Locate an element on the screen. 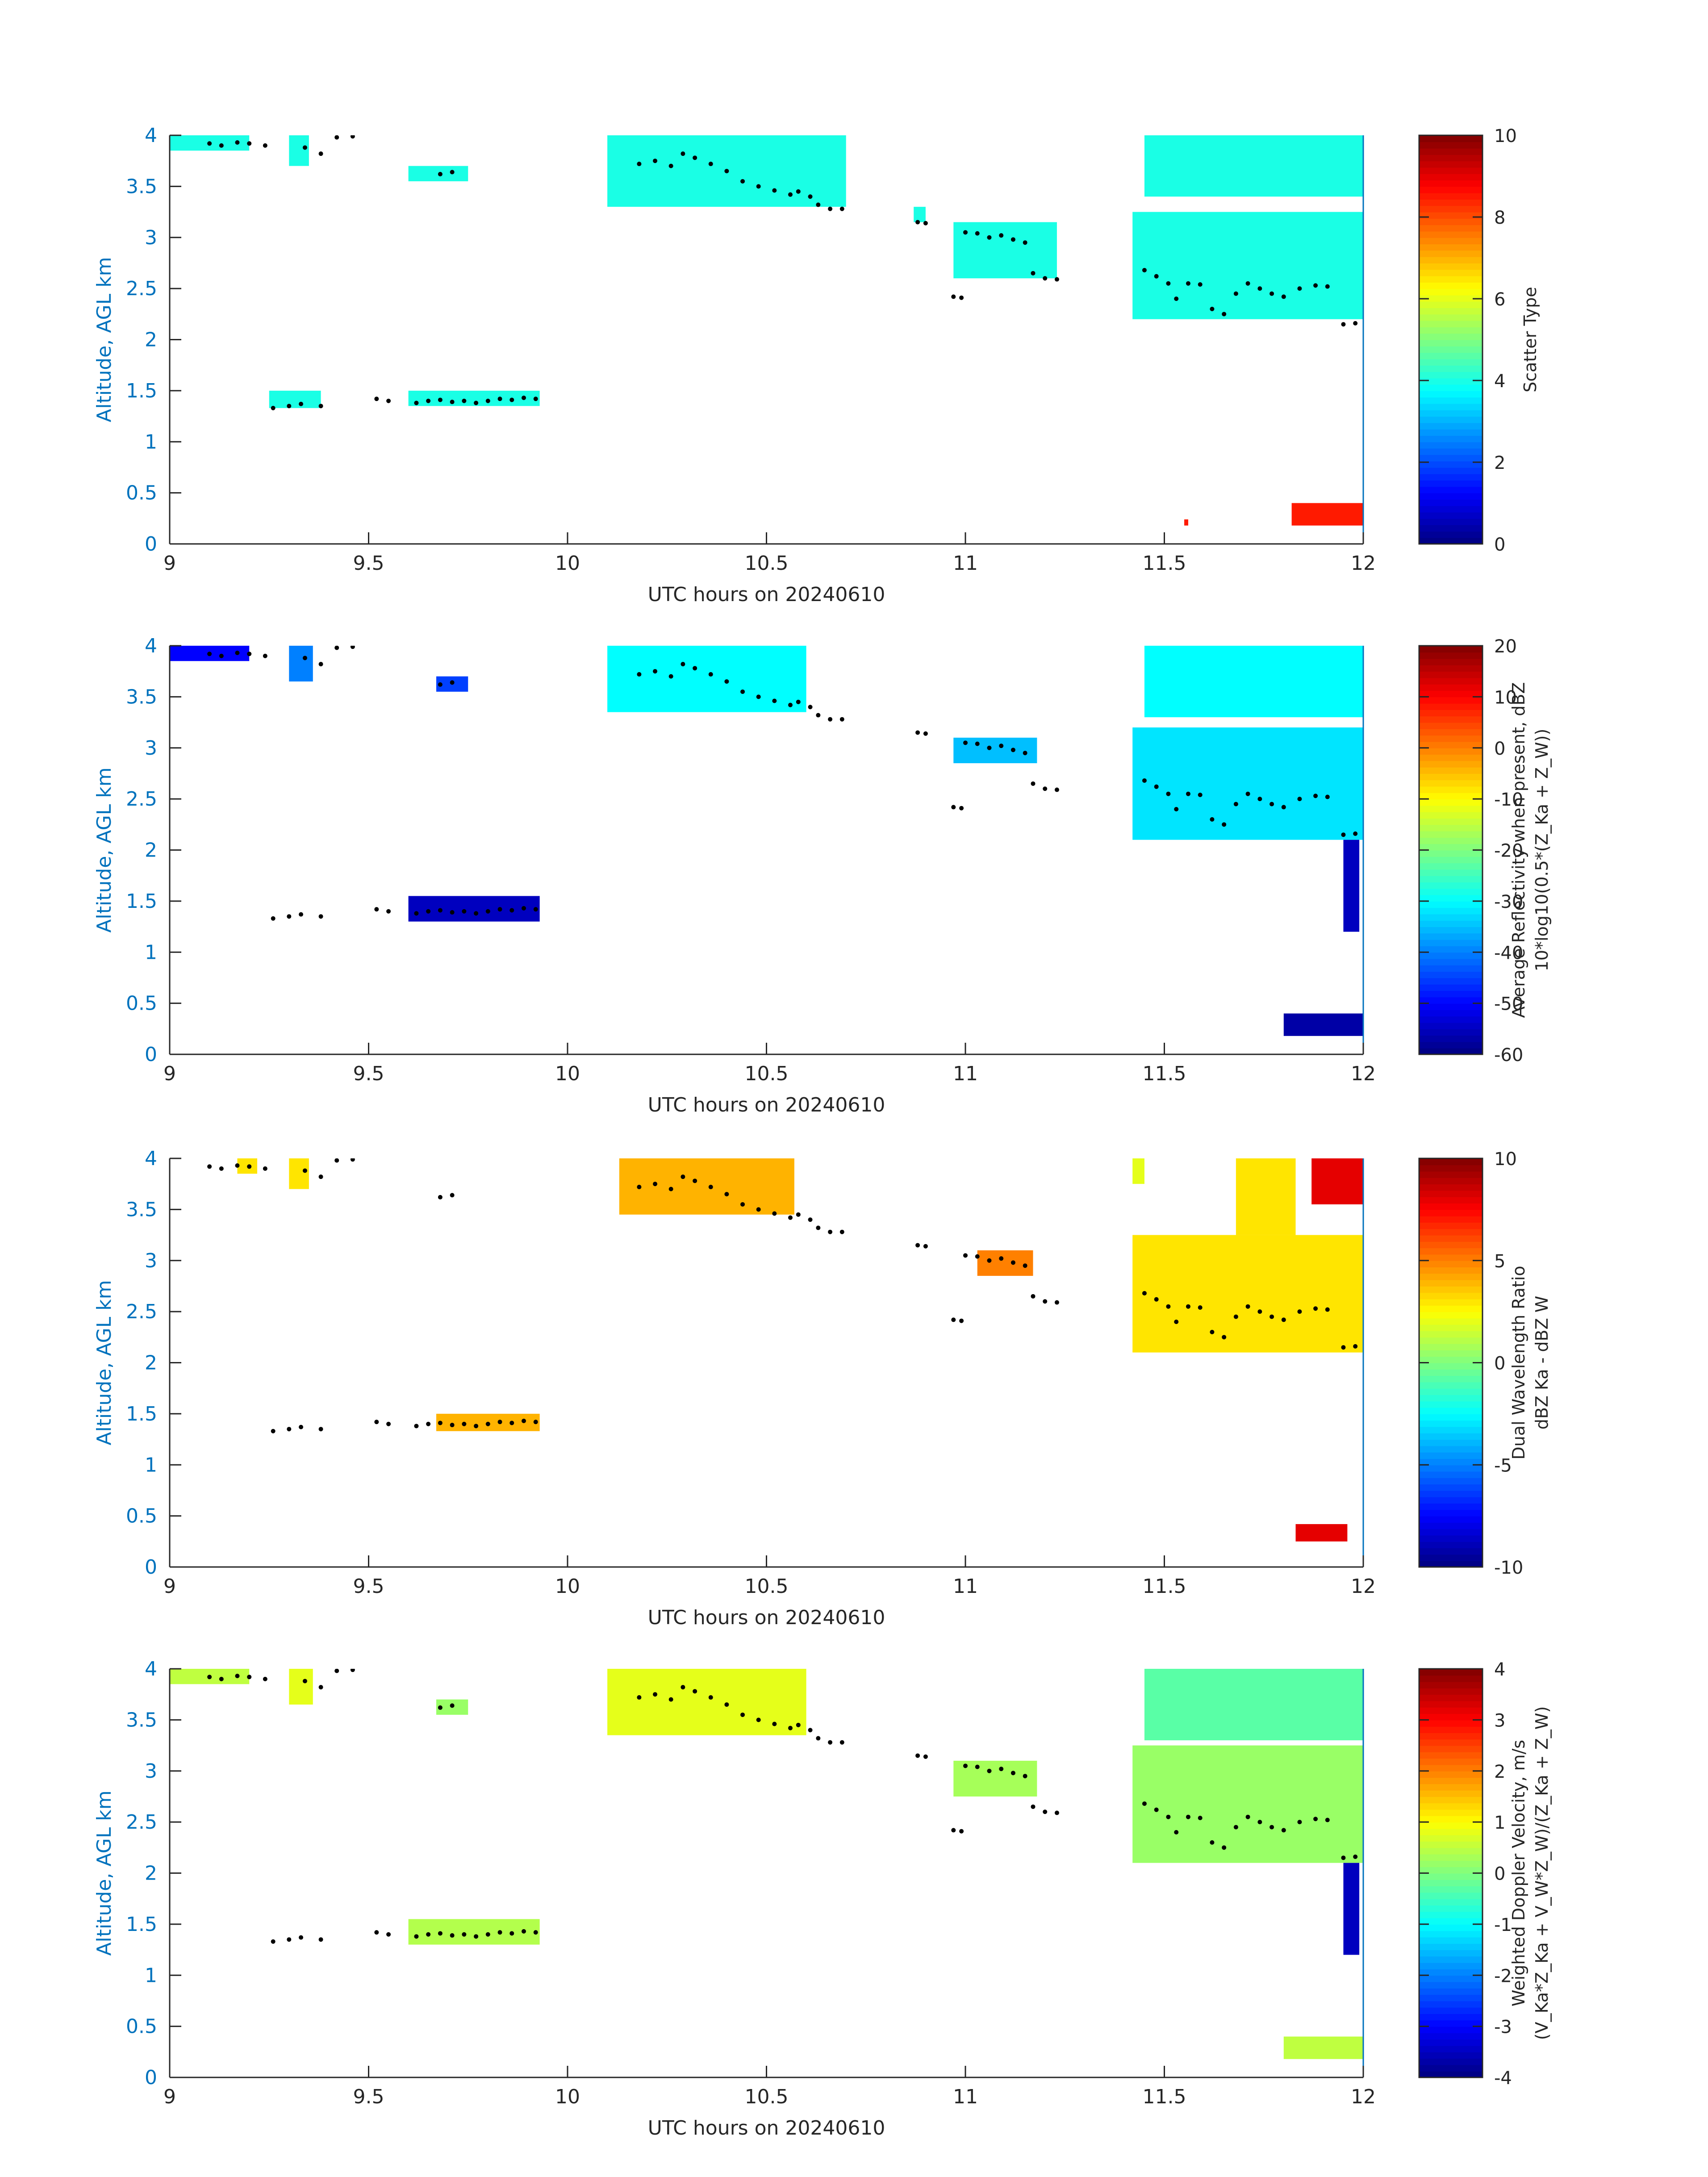  x-tick-label: 9.5 is located at coordinates (368, 563).